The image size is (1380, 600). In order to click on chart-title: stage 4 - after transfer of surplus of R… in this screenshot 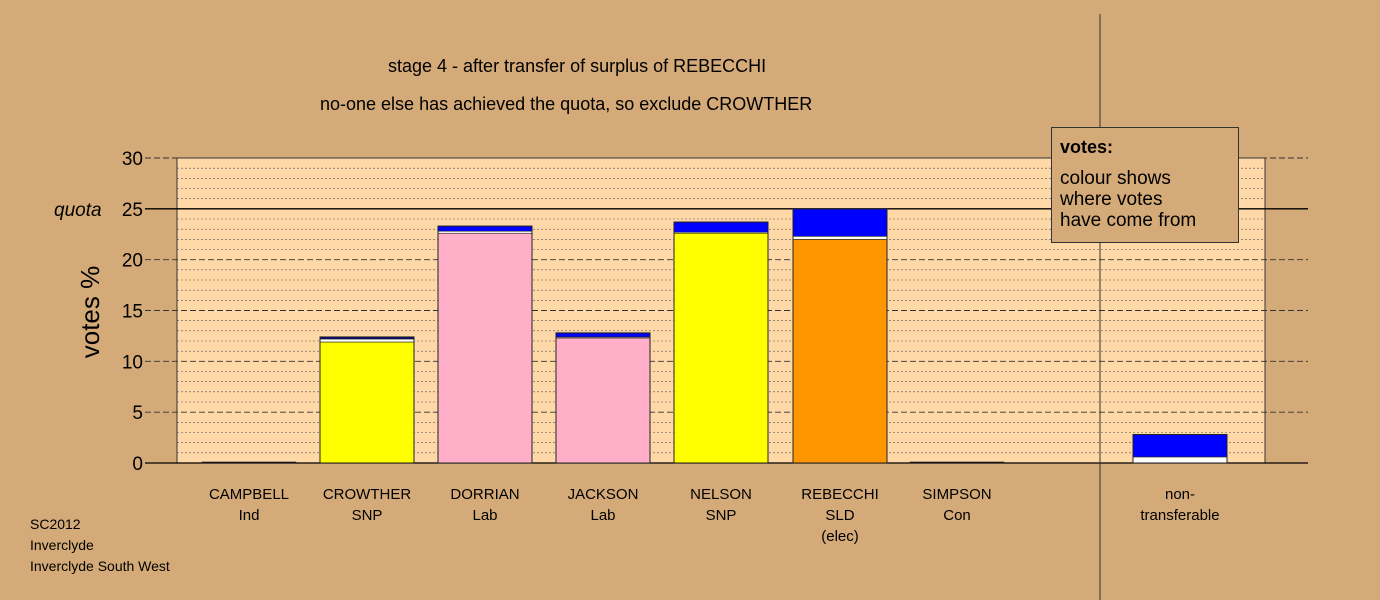, I will do `click(577, 66)`.